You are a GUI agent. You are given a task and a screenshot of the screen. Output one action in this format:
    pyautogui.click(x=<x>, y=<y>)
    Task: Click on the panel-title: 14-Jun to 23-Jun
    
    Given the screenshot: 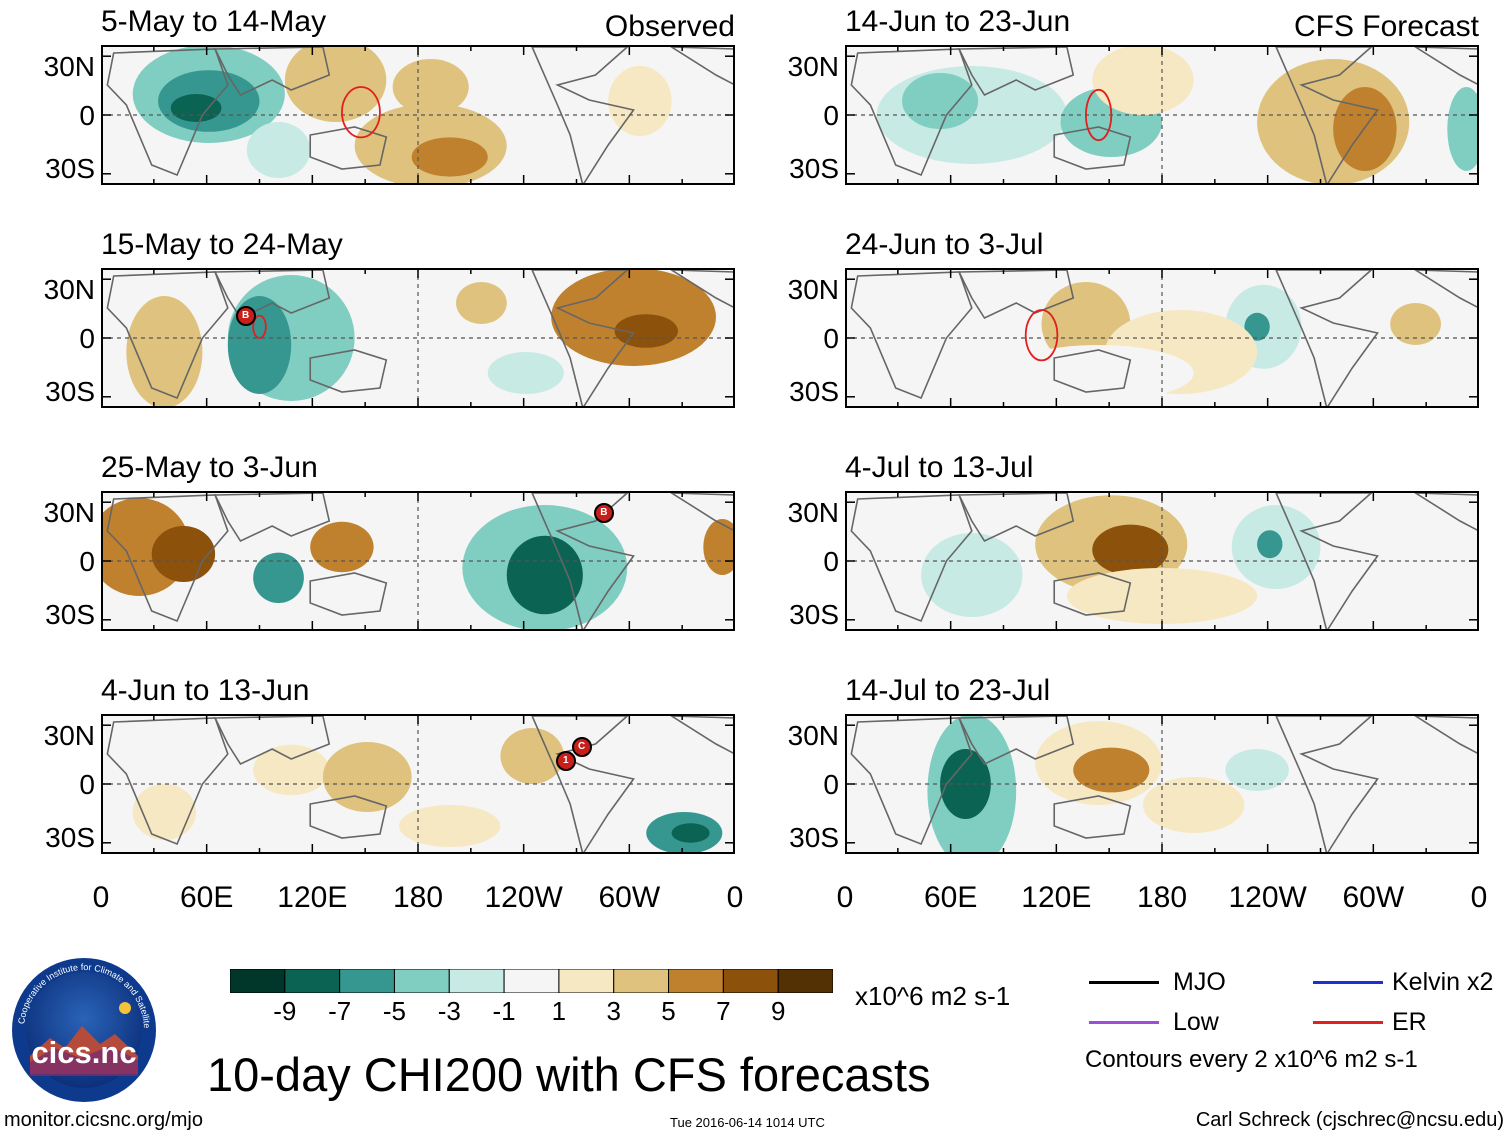 What is the action you would take?
    pyautogui.click(x=958, y=21)
    